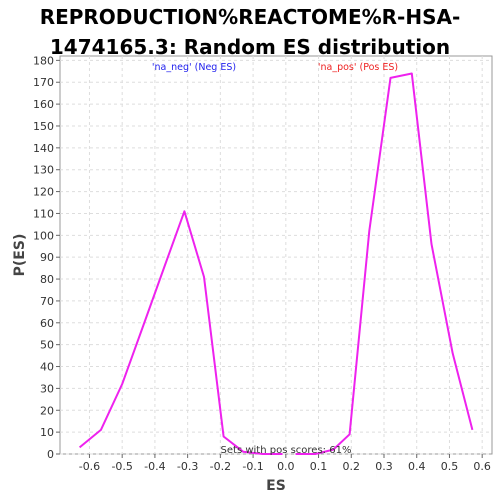 Image resolution: width=500 pixels, height=500 pixels. I want to click on x-tick-label: -0.5, so click(121, 466).